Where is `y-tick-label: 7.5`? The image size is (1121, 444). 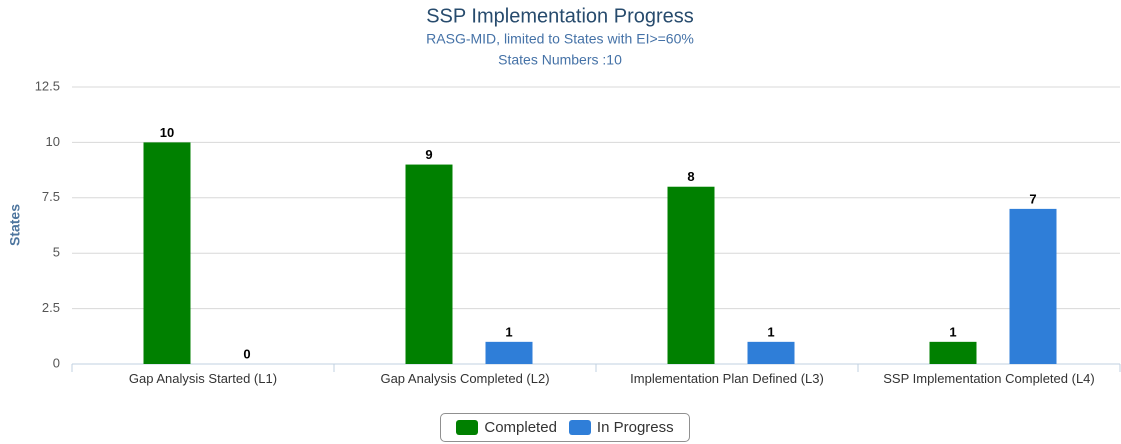
y-tick-label: 7.5 is located at coordinates (51, 196).